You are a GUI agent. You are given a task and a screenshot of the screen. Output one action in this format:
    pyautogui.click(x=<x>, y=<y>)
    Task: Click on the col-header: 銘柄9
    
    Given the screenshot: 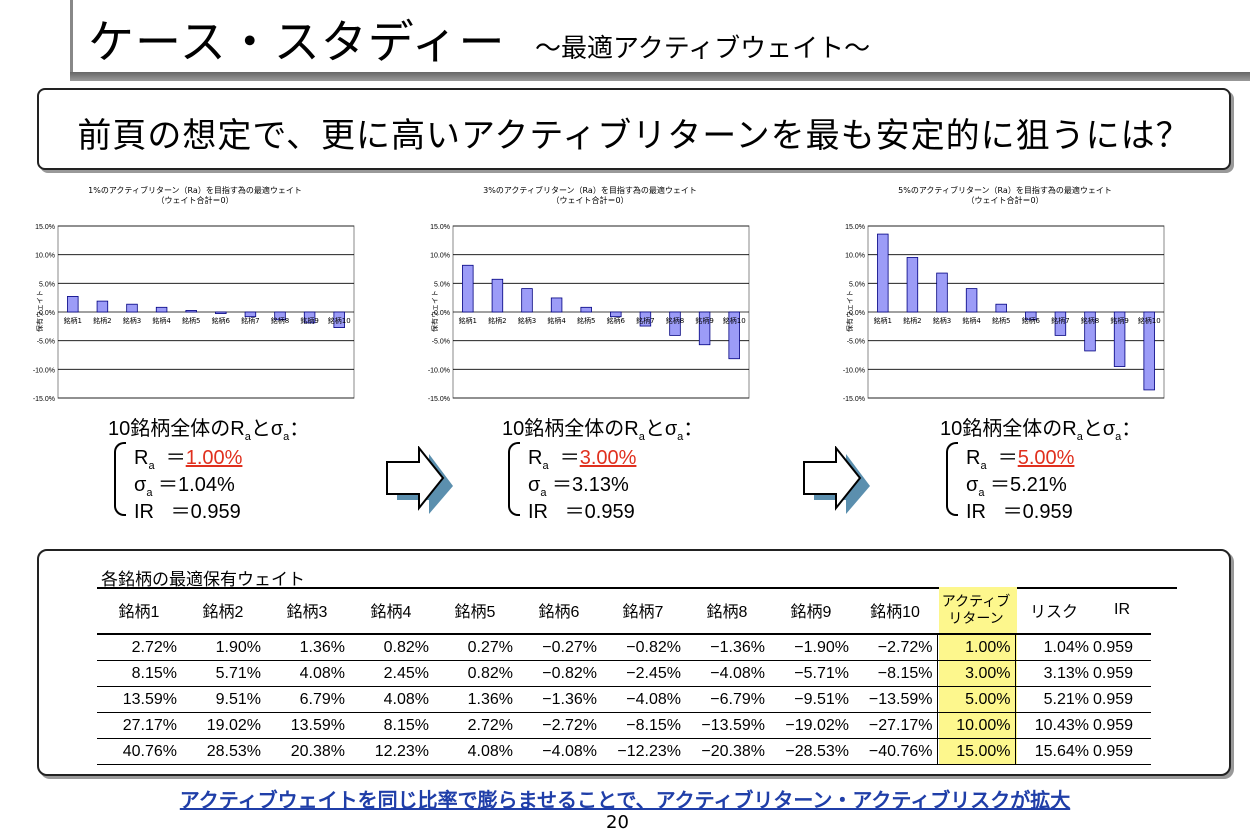 What is the action you would take?
    pyautogui.click(x=811, y=612)
    